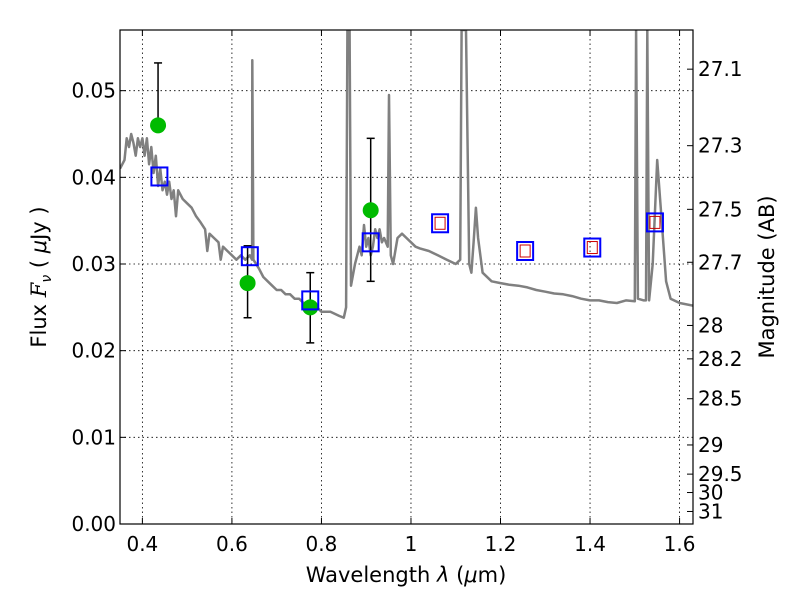 Image resolution: width=800 pixels, height=600 pixels. Describe the element at coordinates (720, 146) in the screenshot. I see `y2-tick-label: 27.3` at that location.